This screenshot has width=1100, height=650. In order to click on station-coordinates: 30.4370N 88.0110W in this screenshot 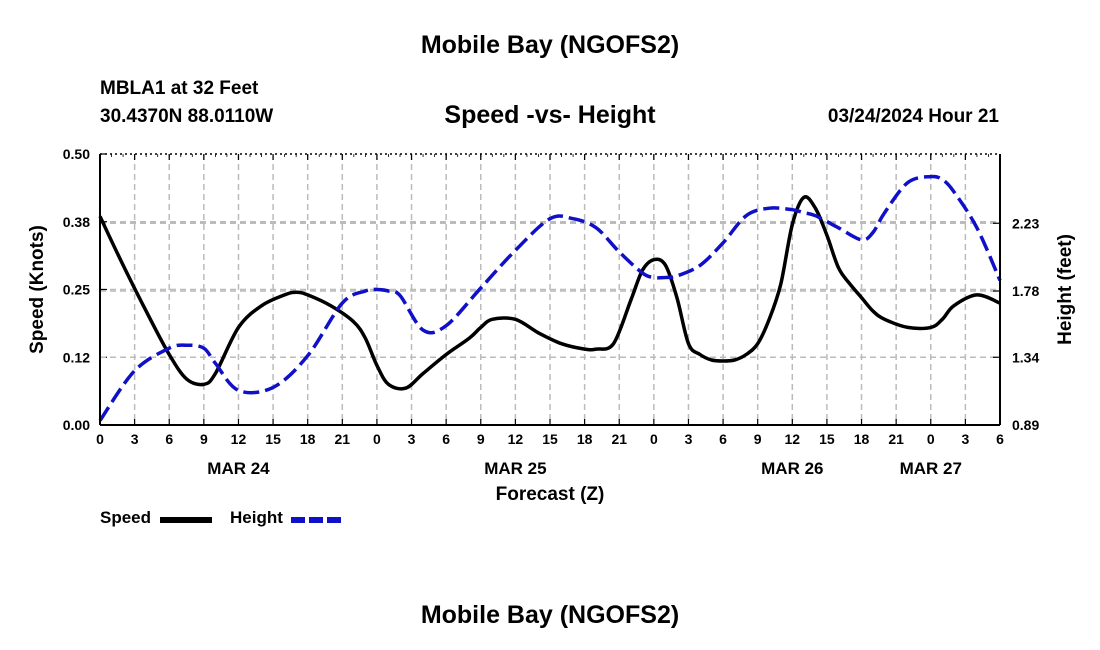, I will do `click(187, 116)`.